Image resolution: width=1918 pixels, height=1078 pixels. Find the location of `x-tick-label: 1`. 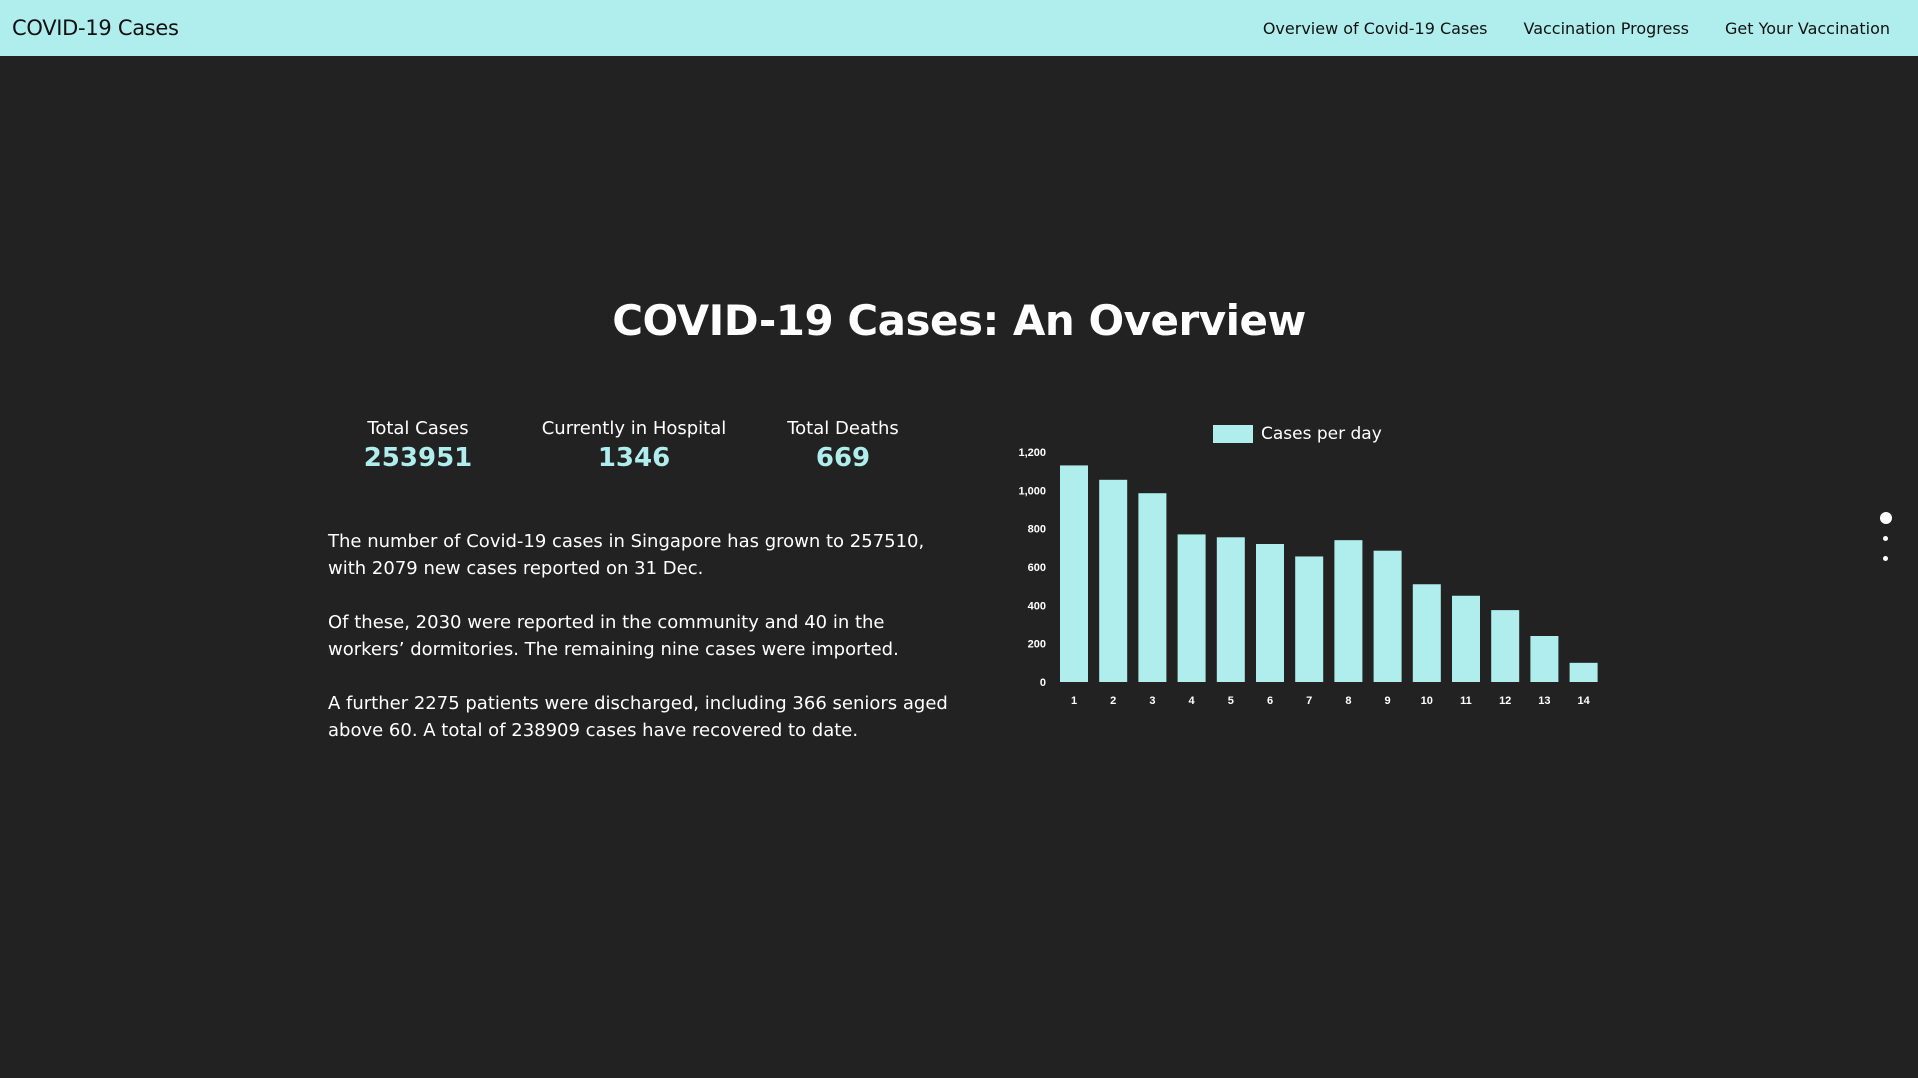

x-tick-label: 1 is located at coordinates (1074, 701).